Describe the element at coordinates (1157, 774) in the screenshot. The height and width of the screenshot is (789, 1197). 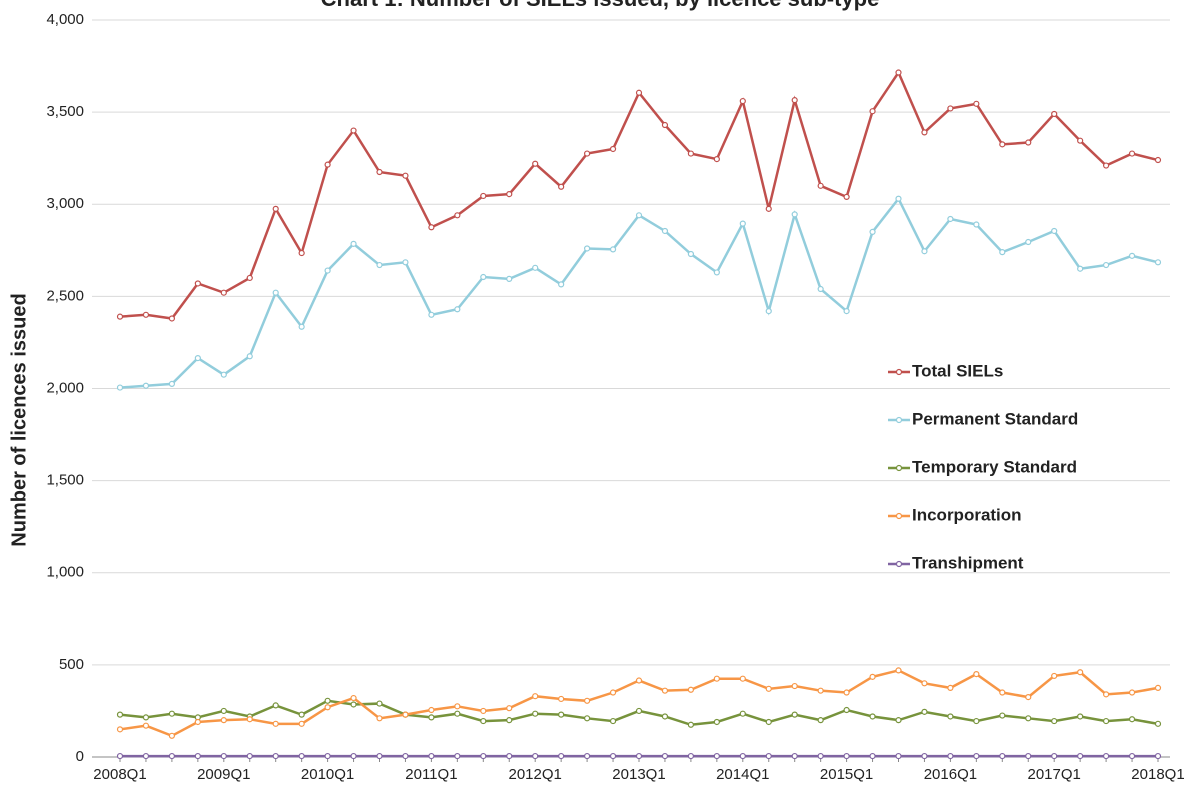
I see `x-tick-label: 2018Q1` at that location.